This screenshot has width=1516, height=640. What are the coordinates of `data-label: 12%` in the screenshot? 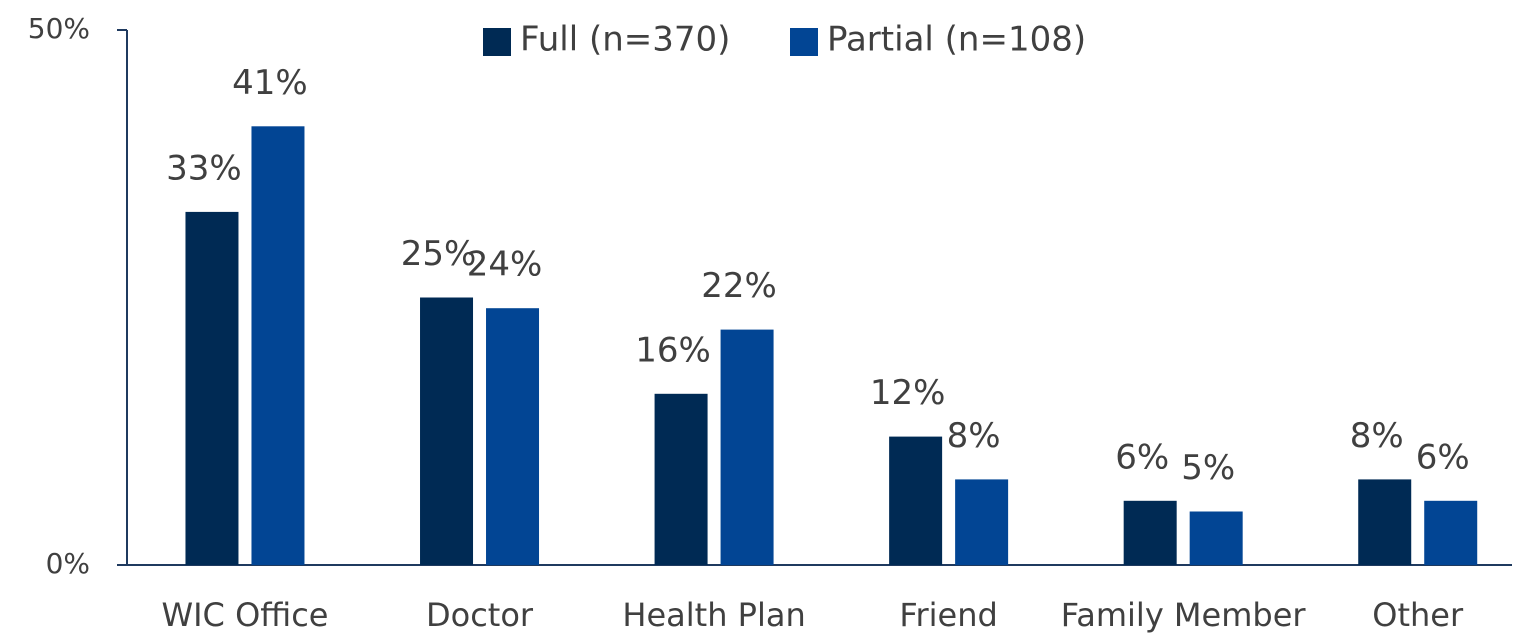 It's located at (908, 393).